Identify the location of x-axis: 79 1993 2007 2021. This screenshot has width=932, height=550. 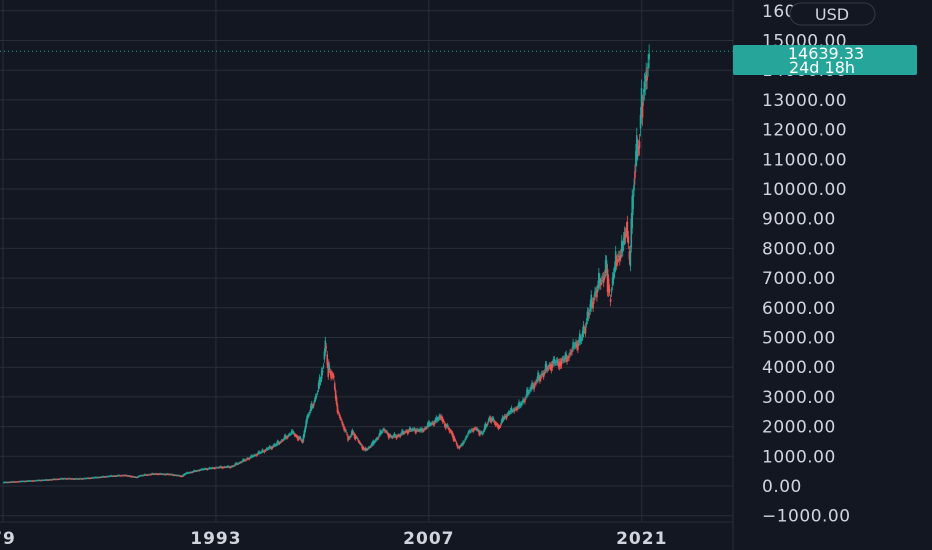
(333, 539).